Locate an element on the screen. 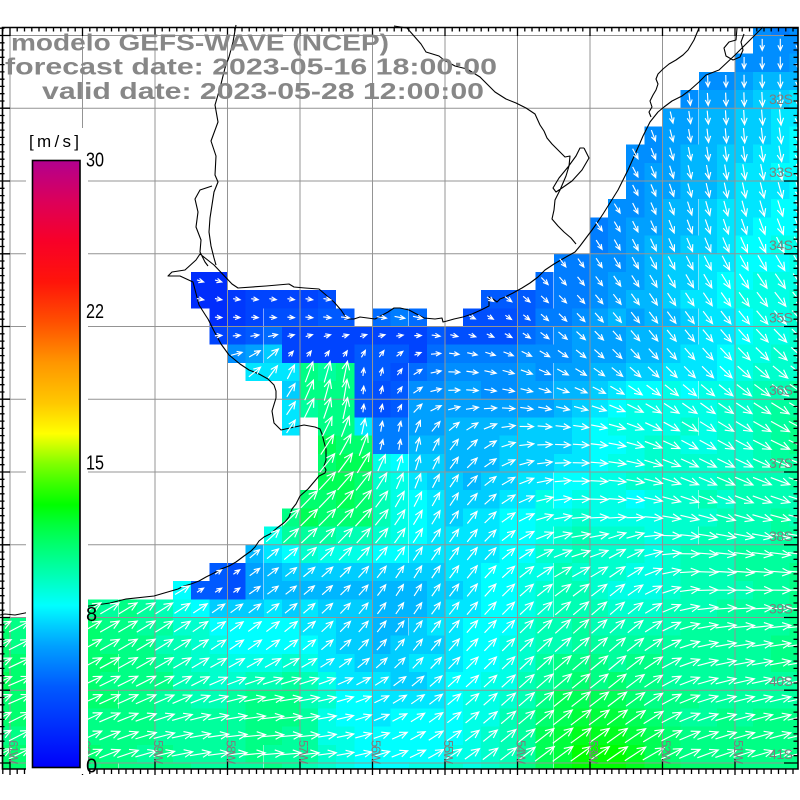 This screenshot has width=800, height=800. svg-text: 15 is located at coordinates (95, 464).